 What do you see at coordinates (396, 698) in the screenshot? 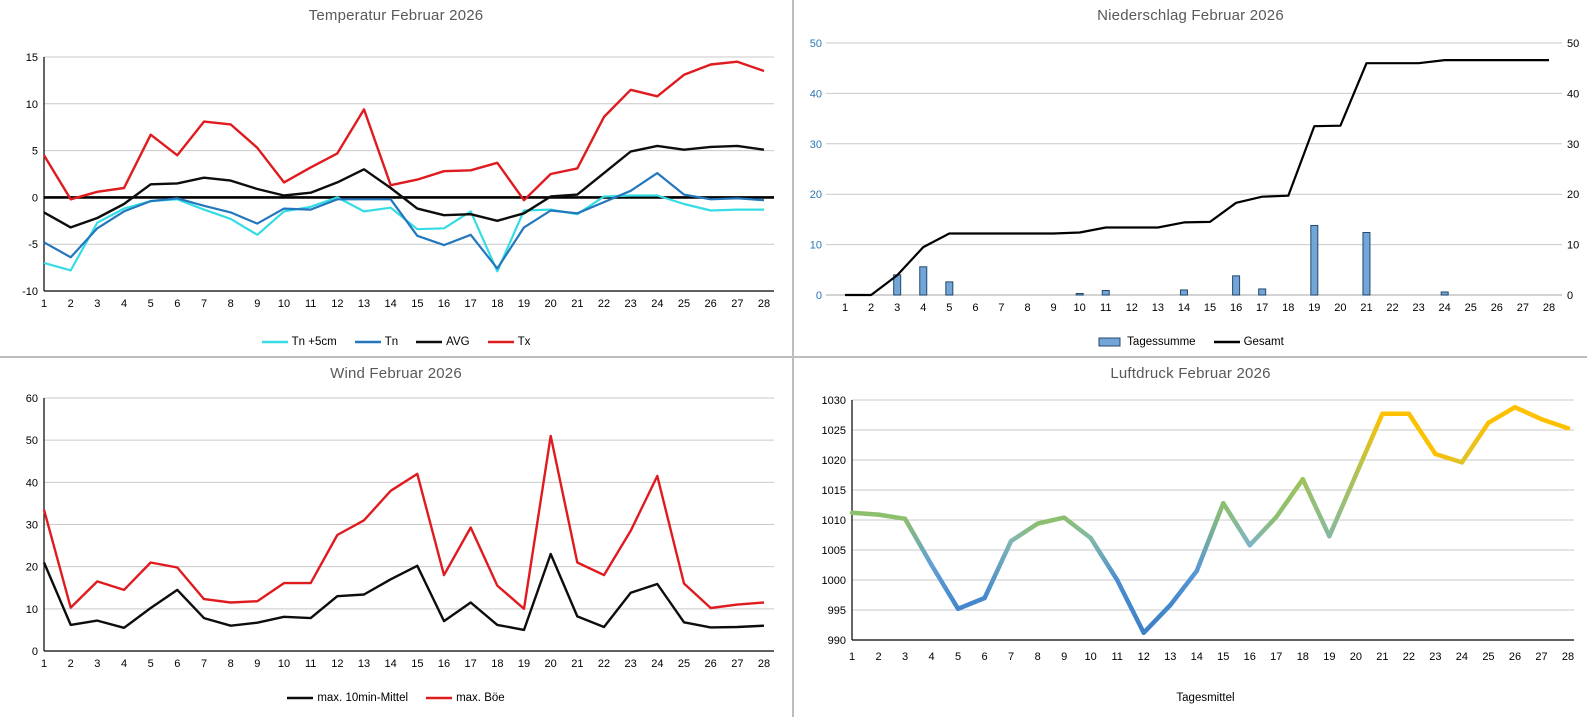
I see `wind-legend: max. 10min-Mittel max. Böe` at bounding box center [396, 698].